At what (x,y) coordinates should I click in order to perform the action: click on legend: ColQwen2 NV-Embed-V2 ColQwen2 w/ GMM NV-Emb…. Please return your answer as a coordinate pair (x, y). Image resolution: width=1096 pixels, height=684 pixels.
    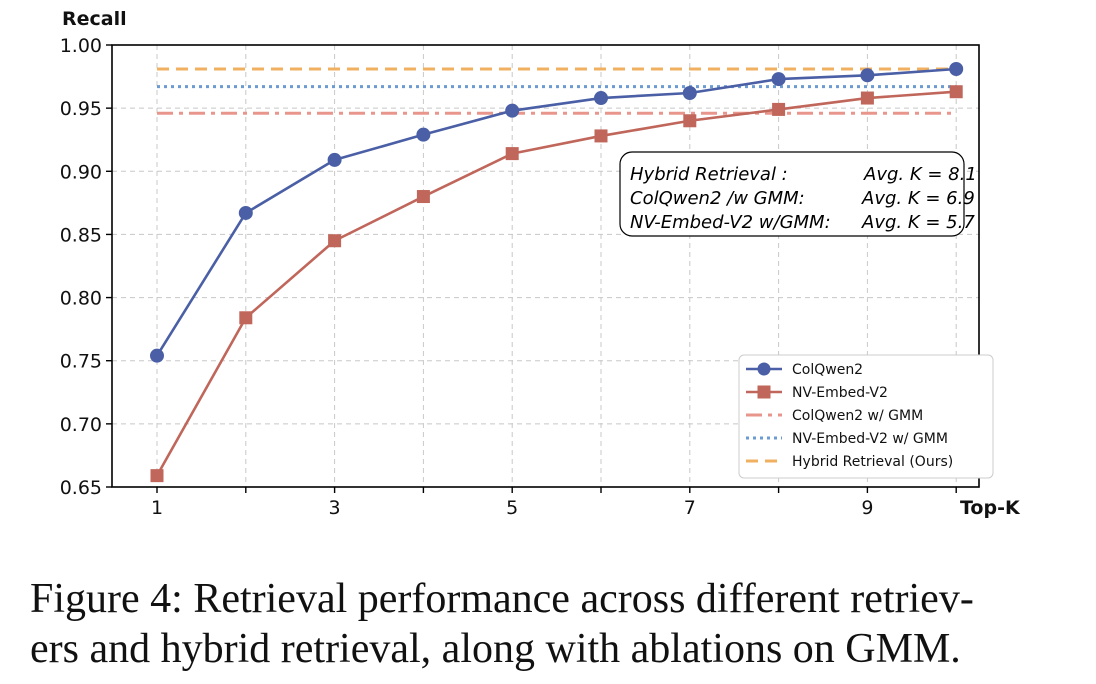
    Looking at the image, I should click on (866, 416).